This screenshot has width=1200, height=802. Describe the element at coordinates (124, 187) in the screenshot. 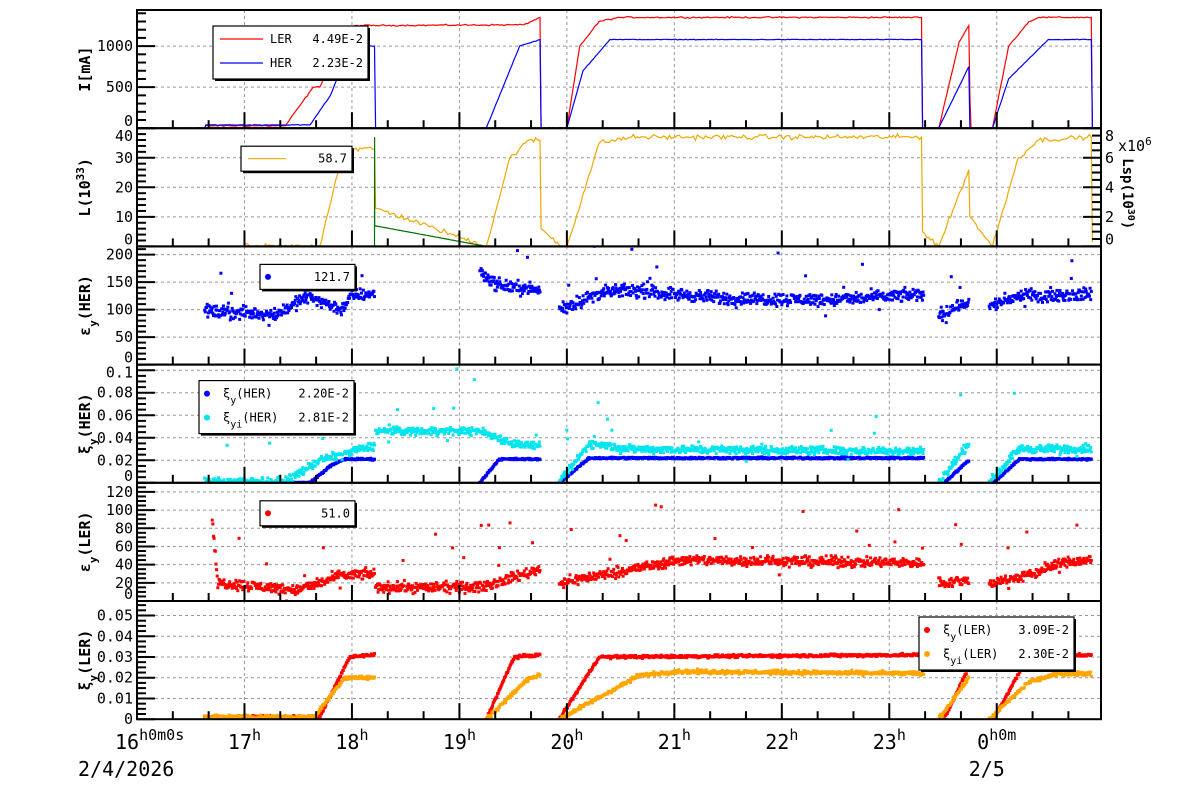

I see `y-tick-label: 20` at that location.